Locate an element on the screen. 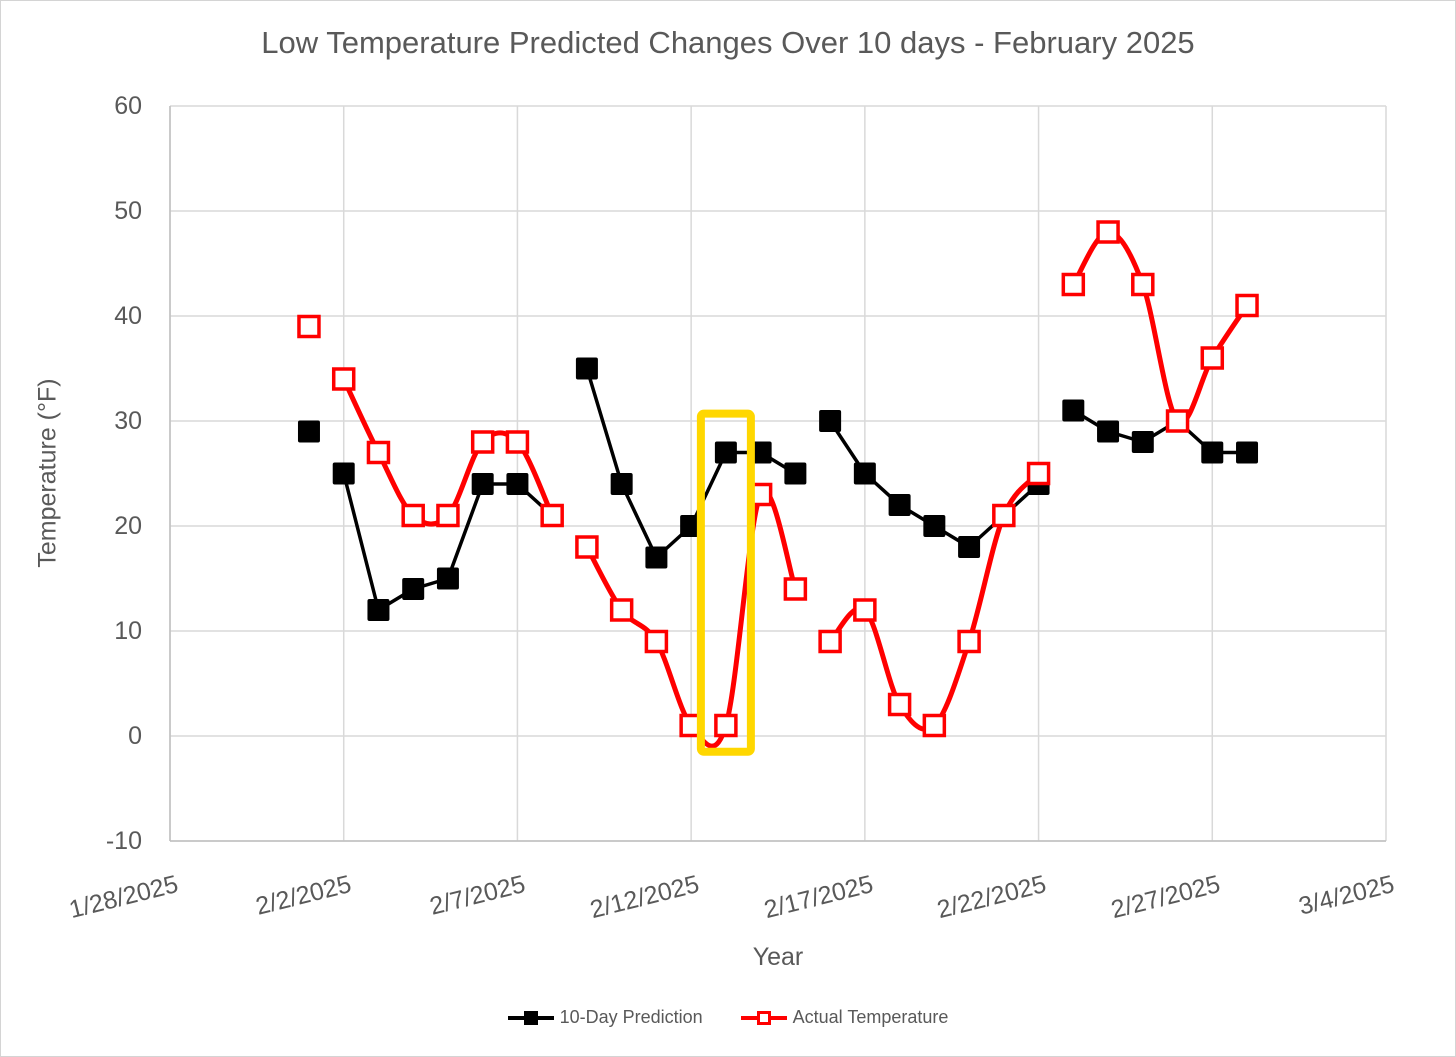 Image resolution: width=1456 pixels, height=1057 pixels. legend: 10-Day Prediction Actual Temperature is located at coordinates (728, 1017).